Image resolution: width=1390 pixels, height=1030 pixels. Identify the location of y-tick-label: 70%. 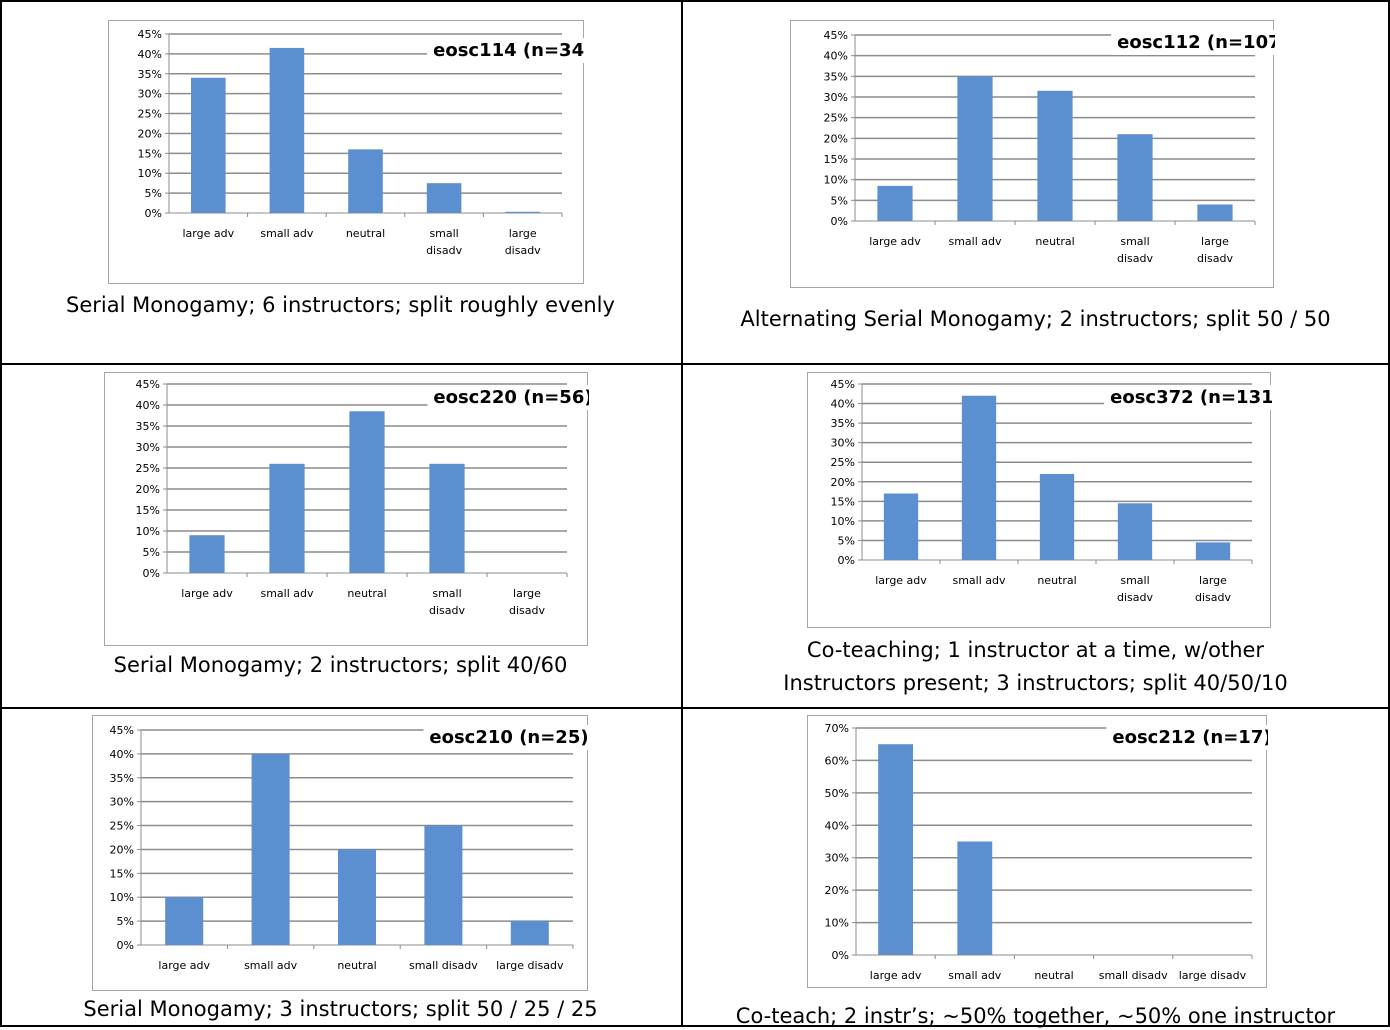
(837, 728).